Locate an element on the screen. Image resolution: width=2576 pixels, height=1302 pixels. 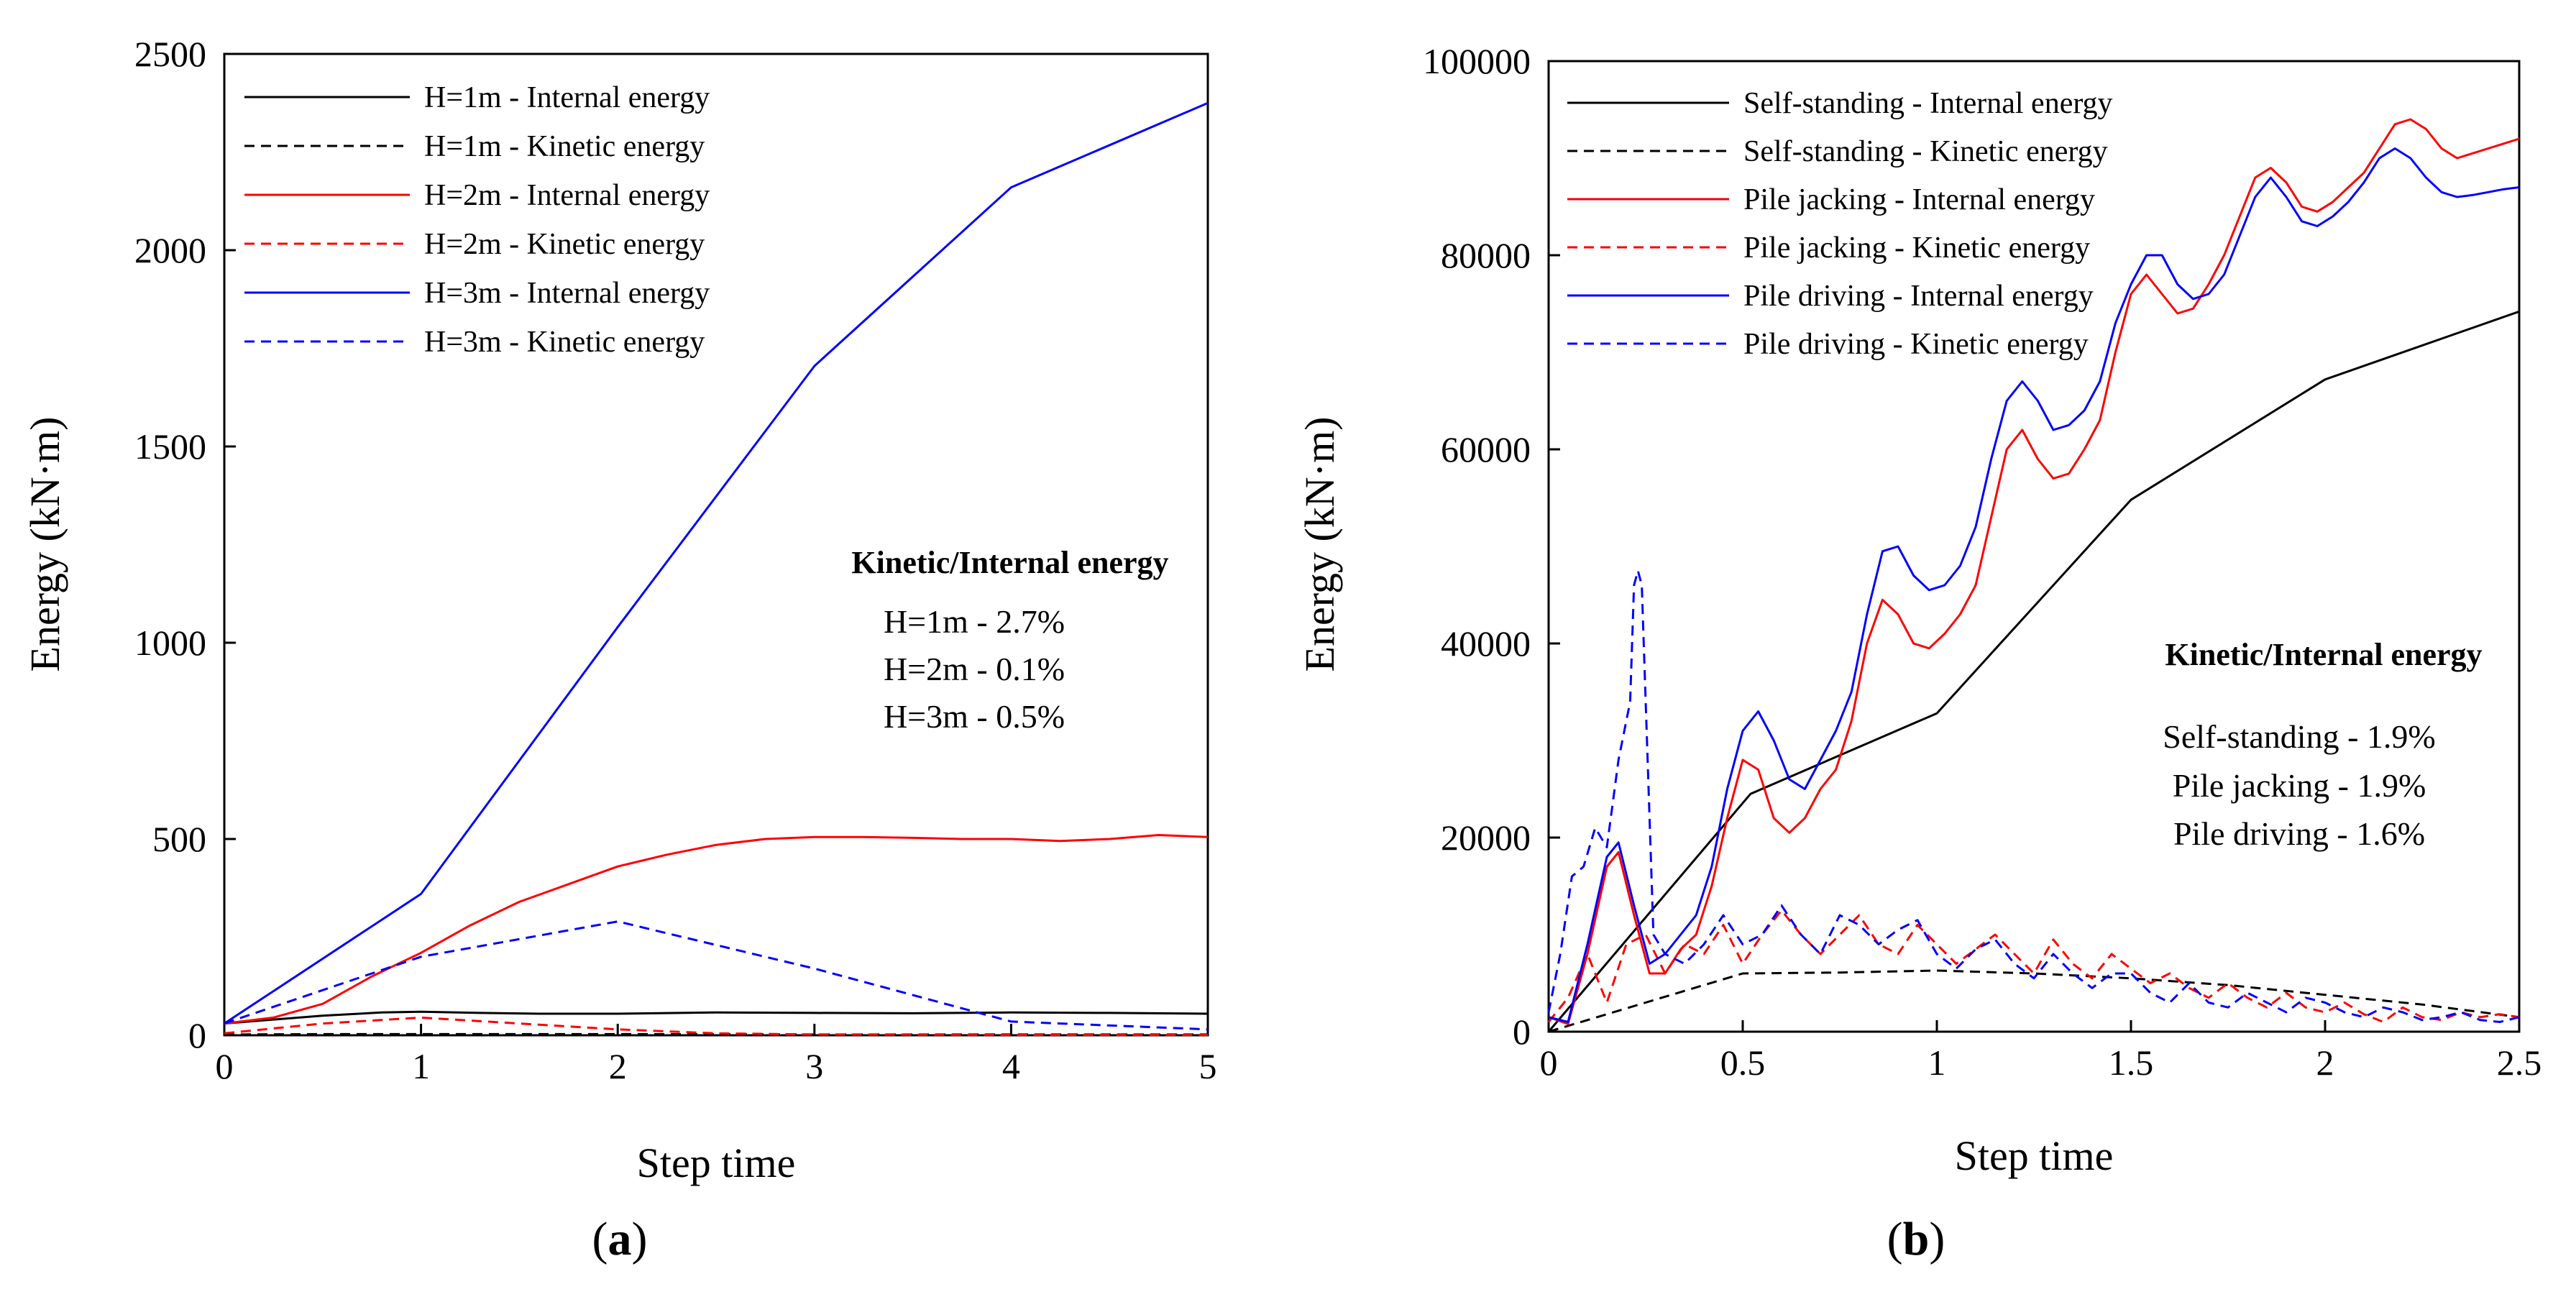
y-tick-label: 2500 is located at coordinates (170, 54).